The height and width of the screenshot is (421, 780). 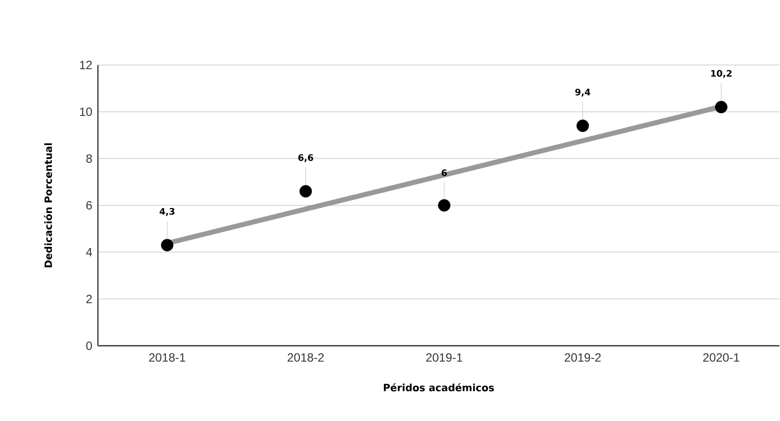 What do you see at coordinates (167, 212) in the screenshot?
I see `data-label: 4,3` at bounding box center [167, 212].